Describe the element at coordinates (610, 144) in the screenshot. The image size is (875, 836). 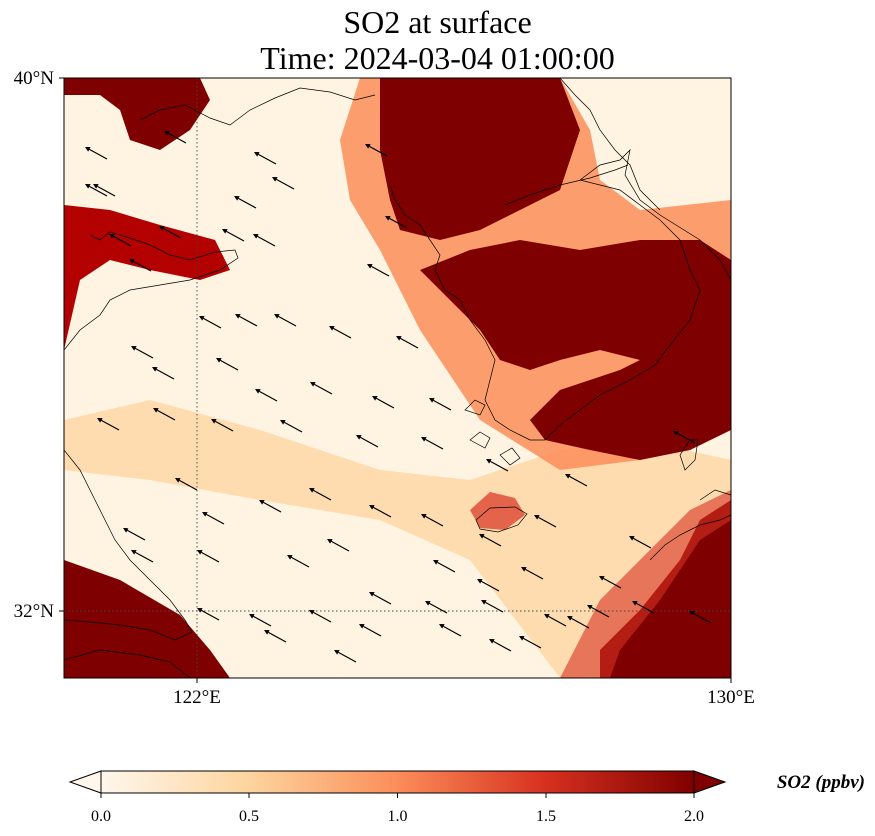
I see `coastline-northeast` at that location.